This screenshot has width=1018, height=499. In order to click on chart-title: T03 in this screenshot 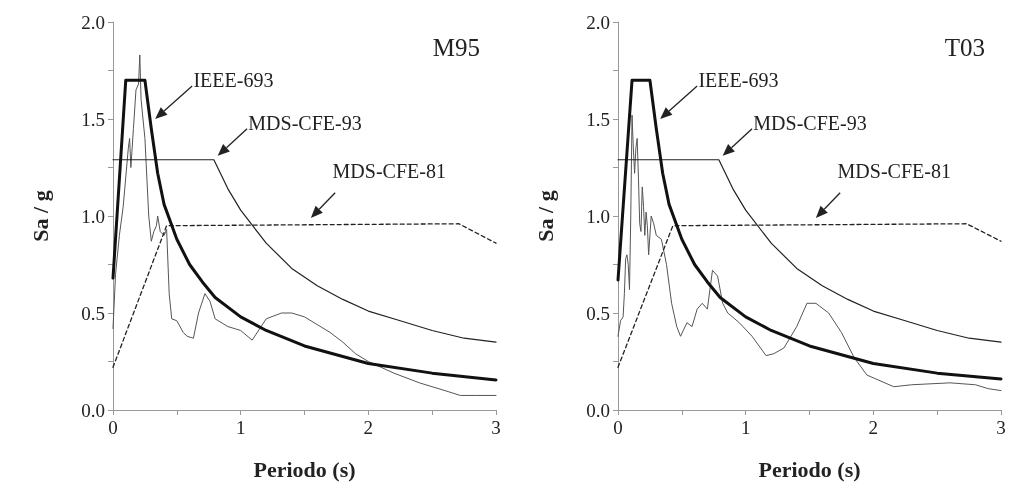, I will do `click(965, 47)`.